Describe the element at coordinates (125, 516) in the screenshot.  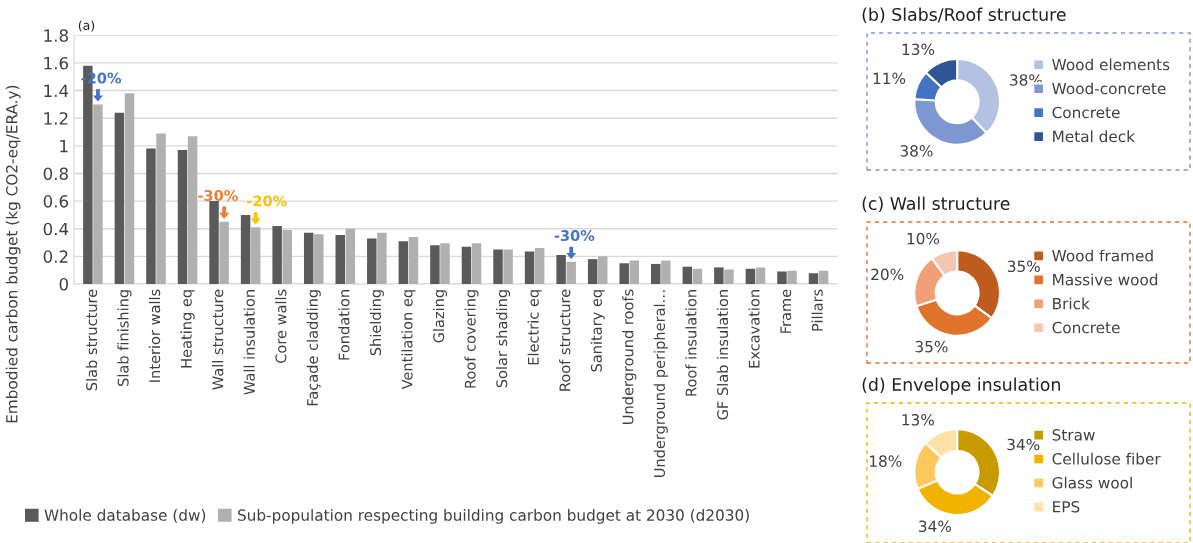
I see `legend-label: Whole database (dw)` at that location.